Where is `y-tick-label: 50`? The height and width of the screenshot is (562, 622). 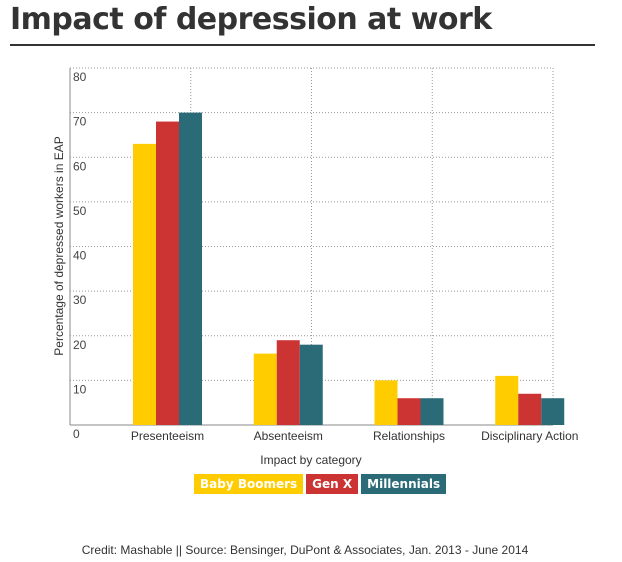
y-tick-label: 50 is located at coordinates (80, 211).